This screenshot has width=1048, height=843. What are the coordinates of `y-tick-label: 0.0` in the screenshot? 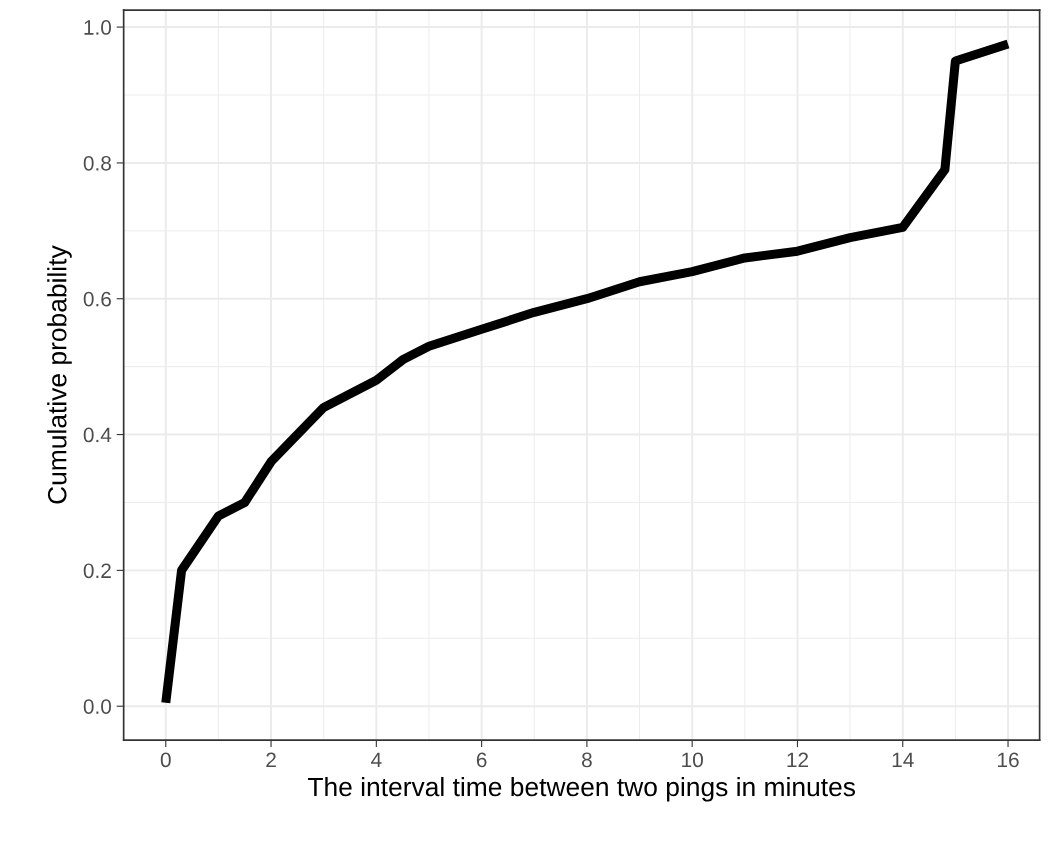 It's located at (97, 706).